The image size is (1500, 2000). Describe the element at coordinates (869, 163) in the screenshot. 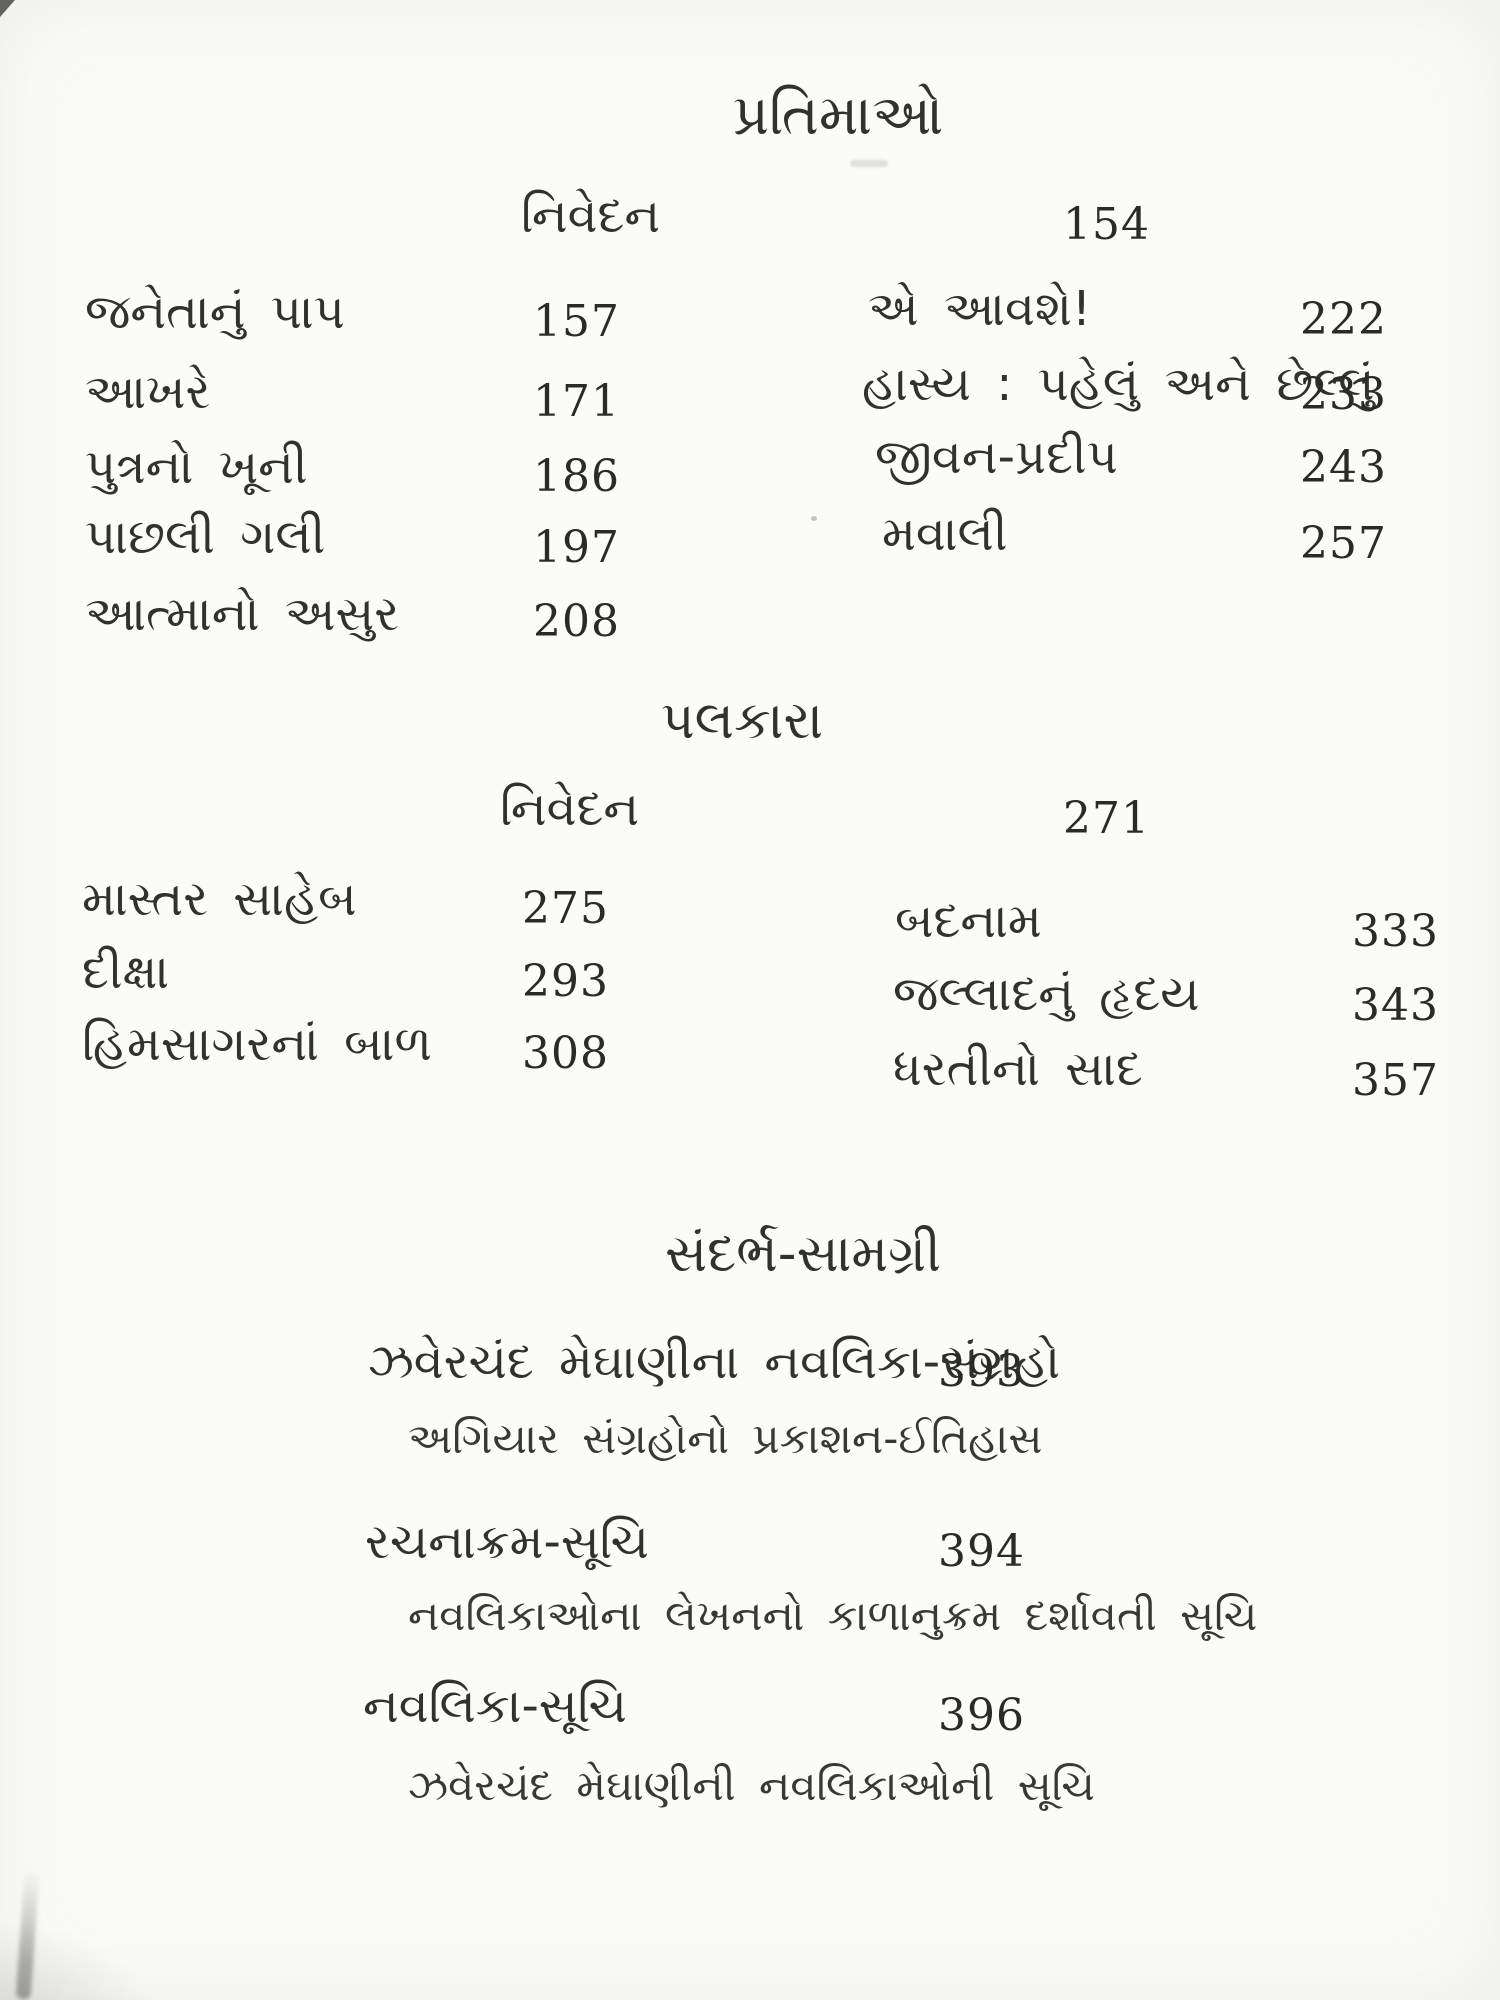

I see `scan-smudge` at that location.